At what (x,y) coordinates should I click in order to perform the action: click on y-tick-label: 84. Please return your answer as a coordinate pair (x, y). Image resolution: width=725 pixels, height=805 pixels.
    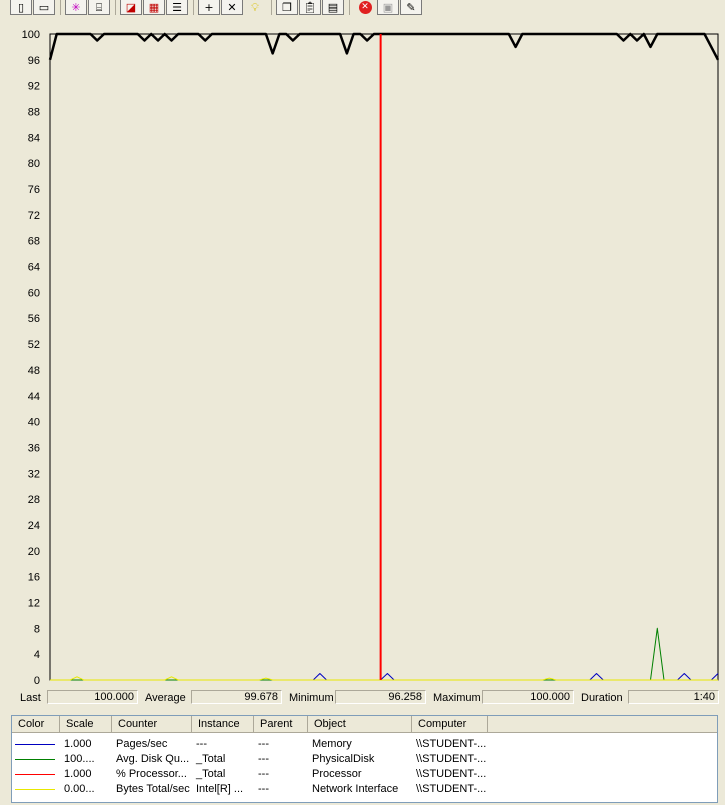
    Looking at the image, I should click on (34, 138).